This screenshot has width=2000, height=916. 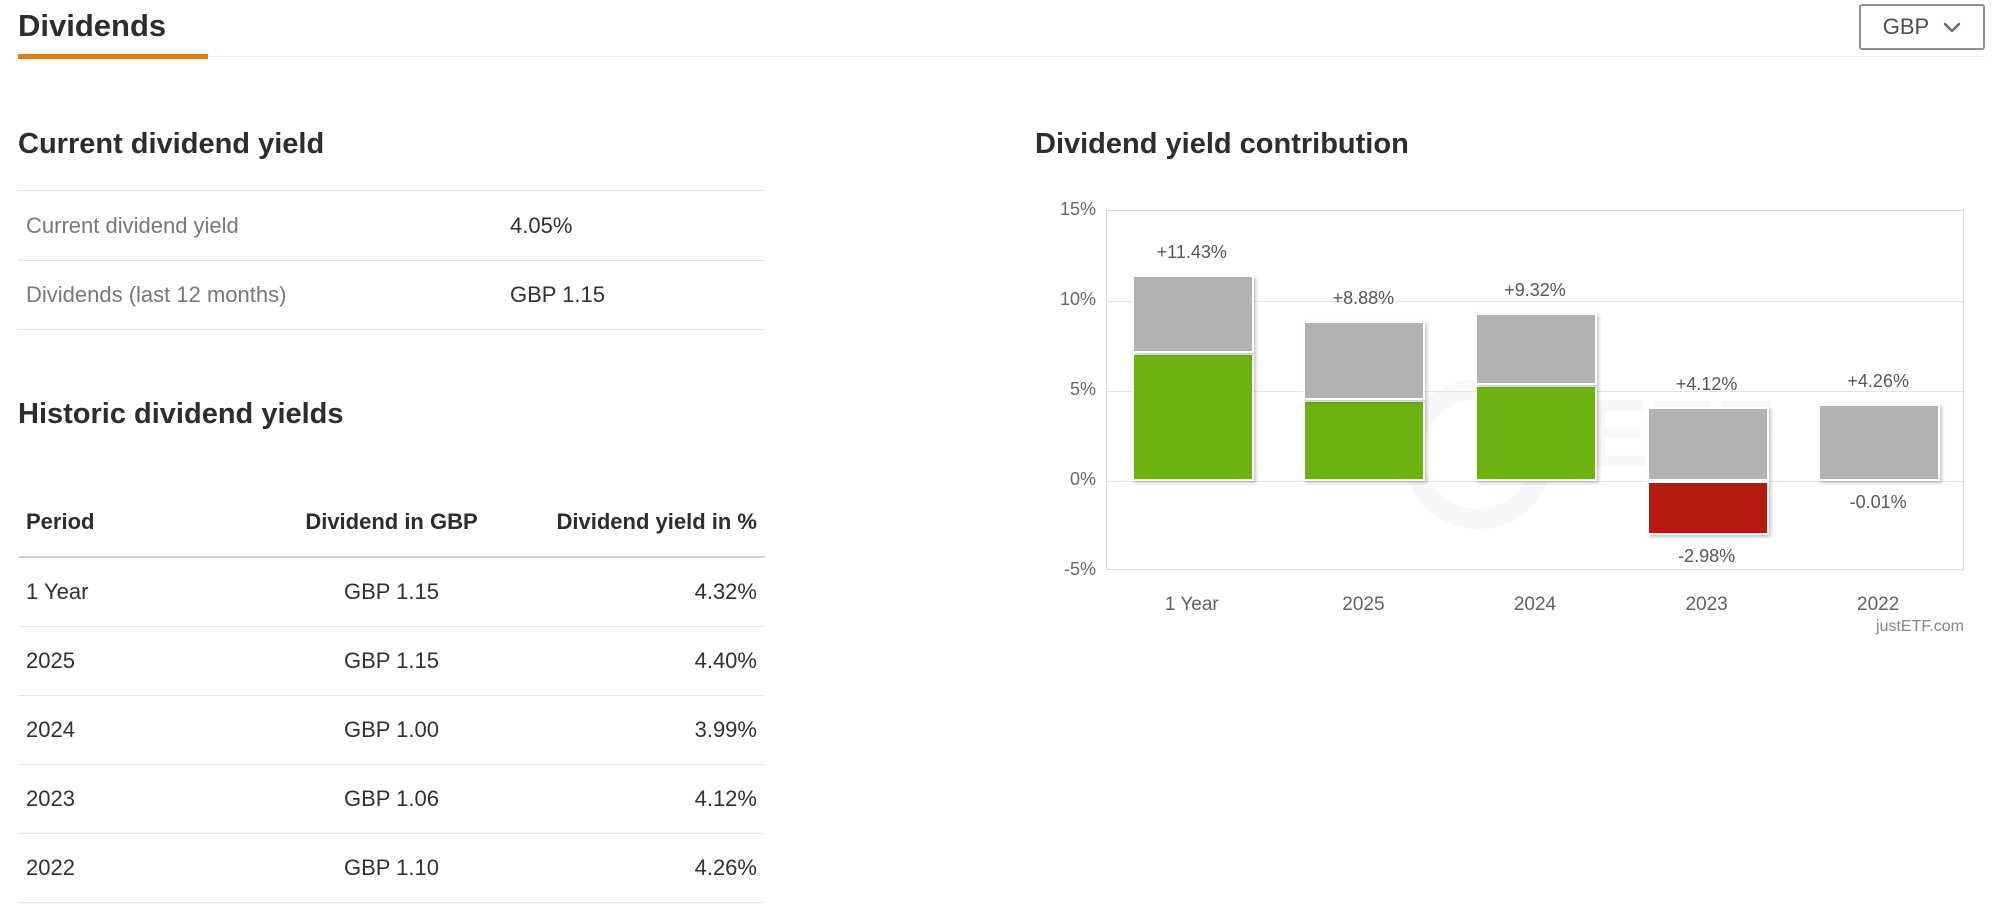 I want to click on cell-period: 2022, so click(x=50, y=867).